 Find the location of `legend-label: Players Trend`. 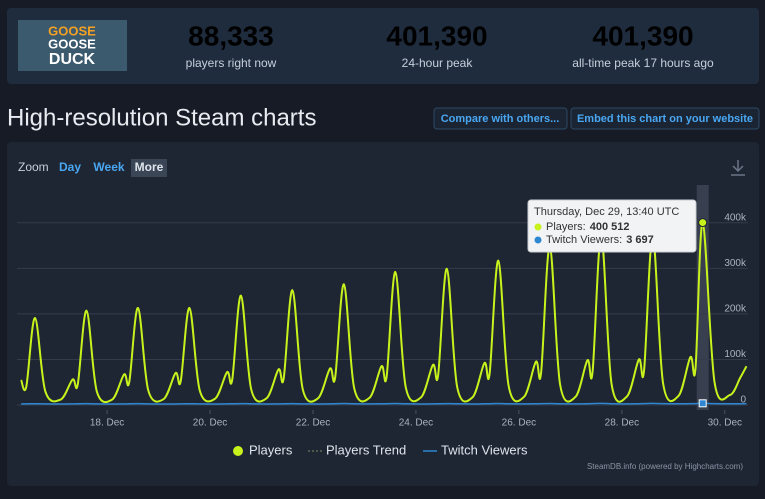

legend-label: Players Trend is located at coordinates (366, 449).